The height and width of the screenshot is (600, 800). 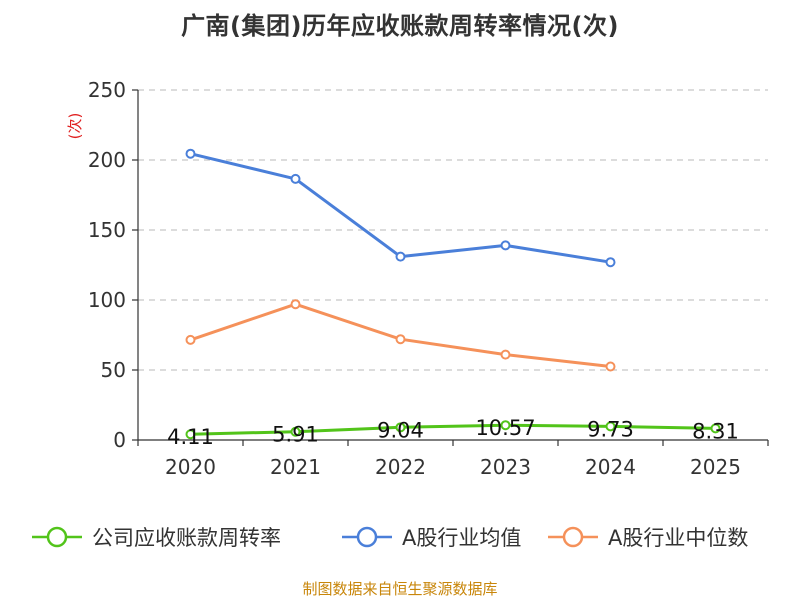 I want to click on legend-label: 公司应收账款周转率, so click(x=186, y=538).